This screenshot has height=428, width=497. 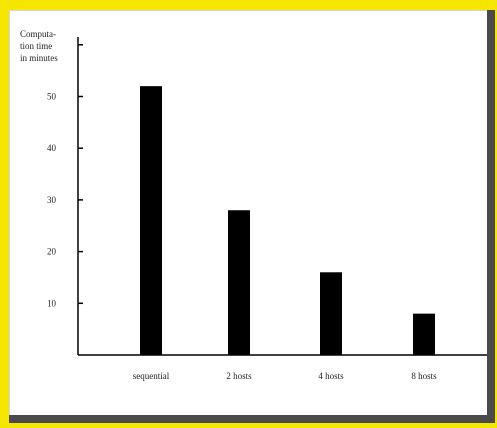 What do you see at coordinates (151, 376) in the screenshot?
I see `x-tick-label-sequential: sequential` at bounding box center [151, 376].